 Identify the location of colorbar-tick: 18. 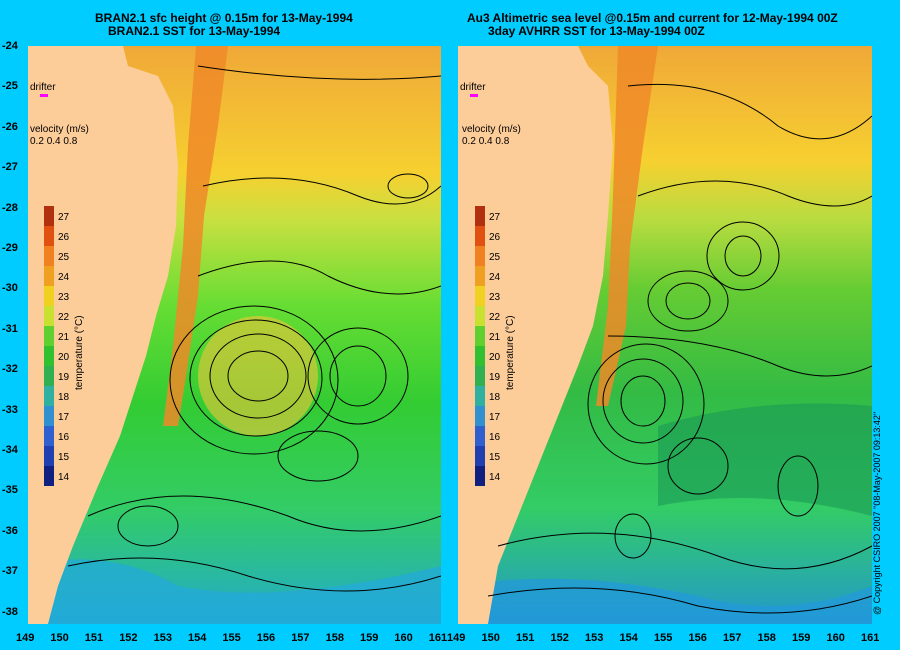
(495, 397).